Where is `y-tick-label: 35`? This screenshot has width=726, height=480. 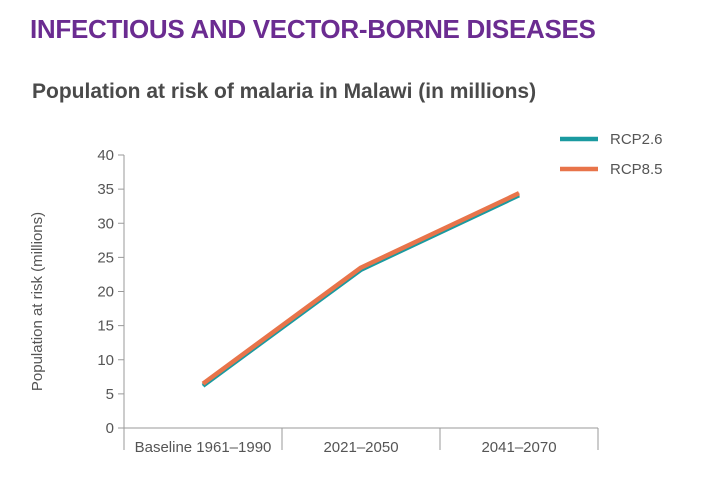 y-tick-label: 35 is located at coordinates (105, 189).